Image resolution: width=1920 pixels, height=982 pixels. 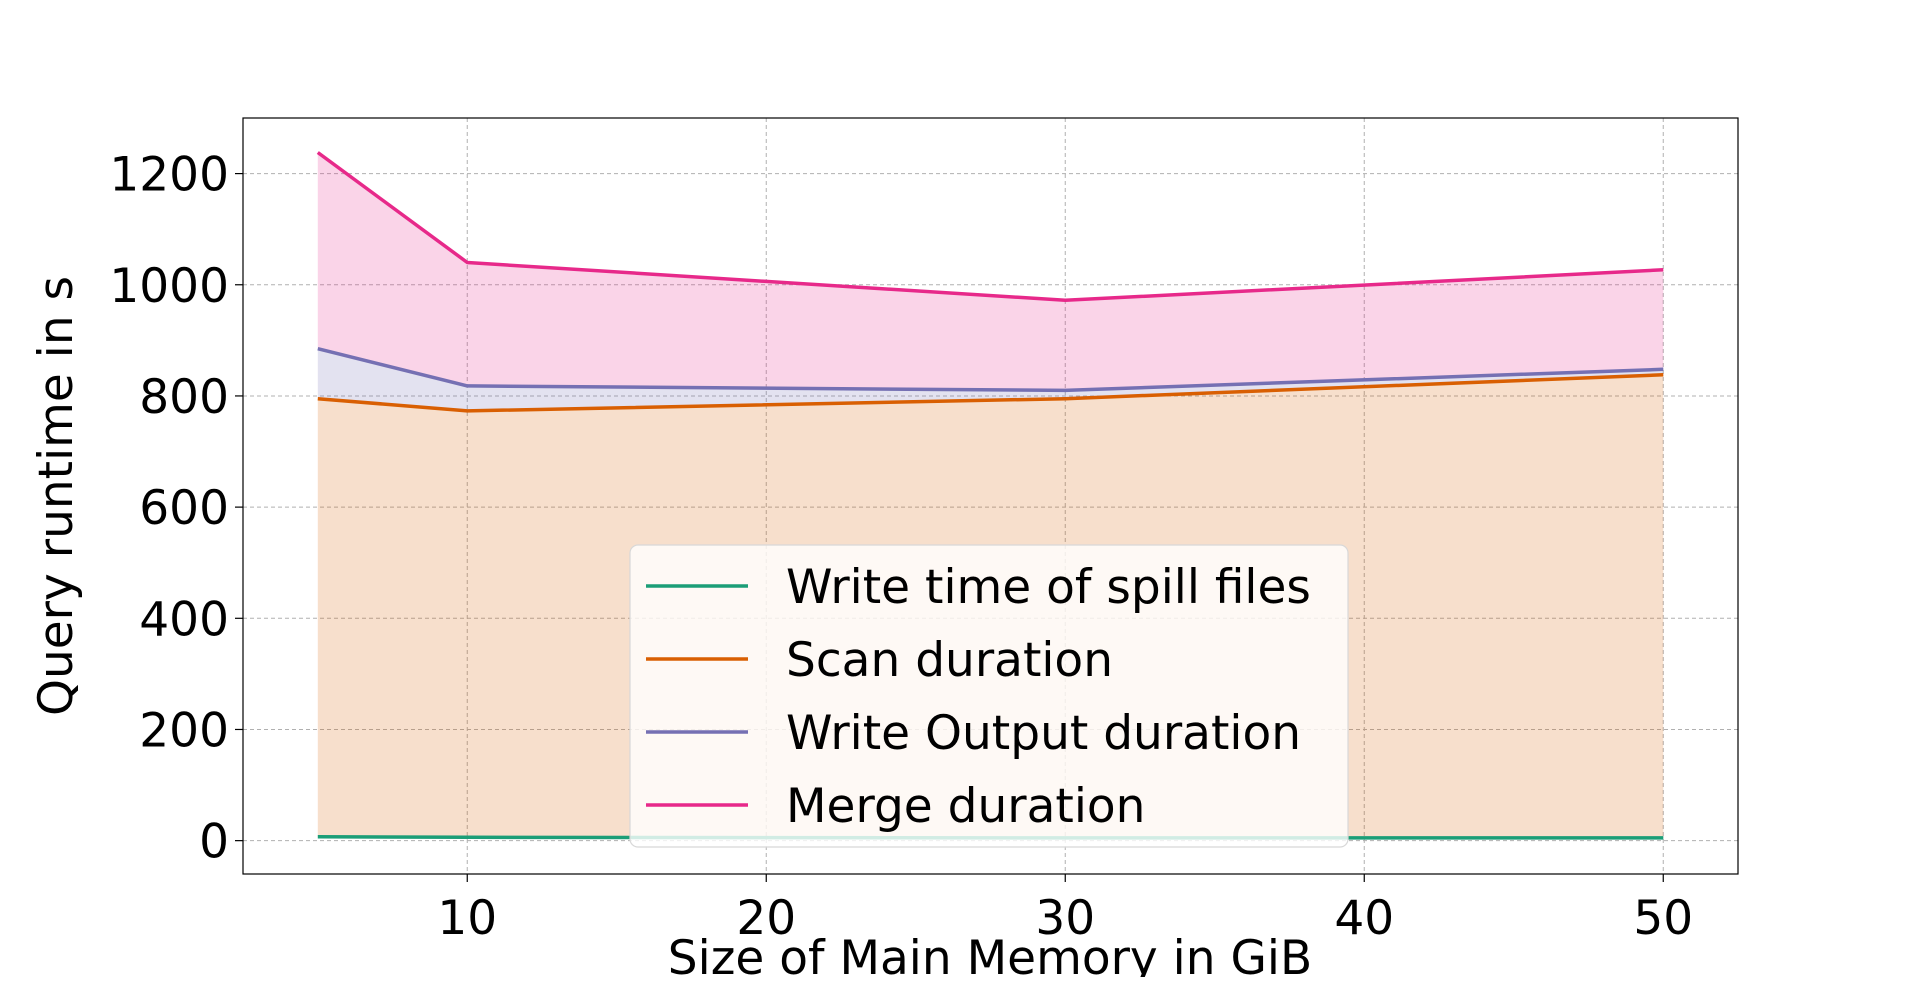 What do you see at coordinates (1048, 587) in the screenshot?
I see `legend-label: Write time of spill files` at bounding box center [1048, 587].